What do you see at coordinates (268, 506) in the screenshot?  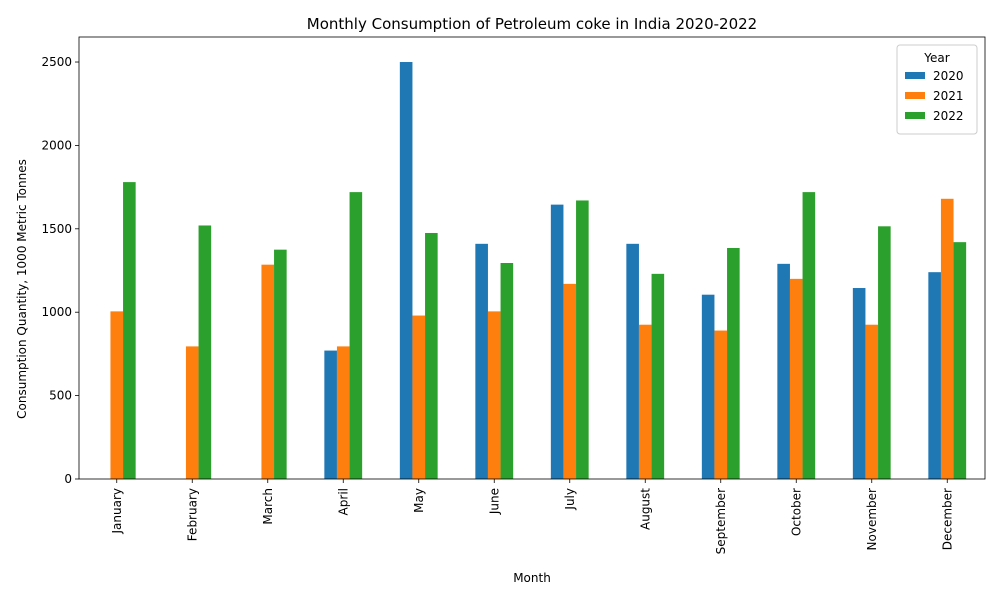 I see `x-tick-label-march: March` at bounding box center [268, 506].